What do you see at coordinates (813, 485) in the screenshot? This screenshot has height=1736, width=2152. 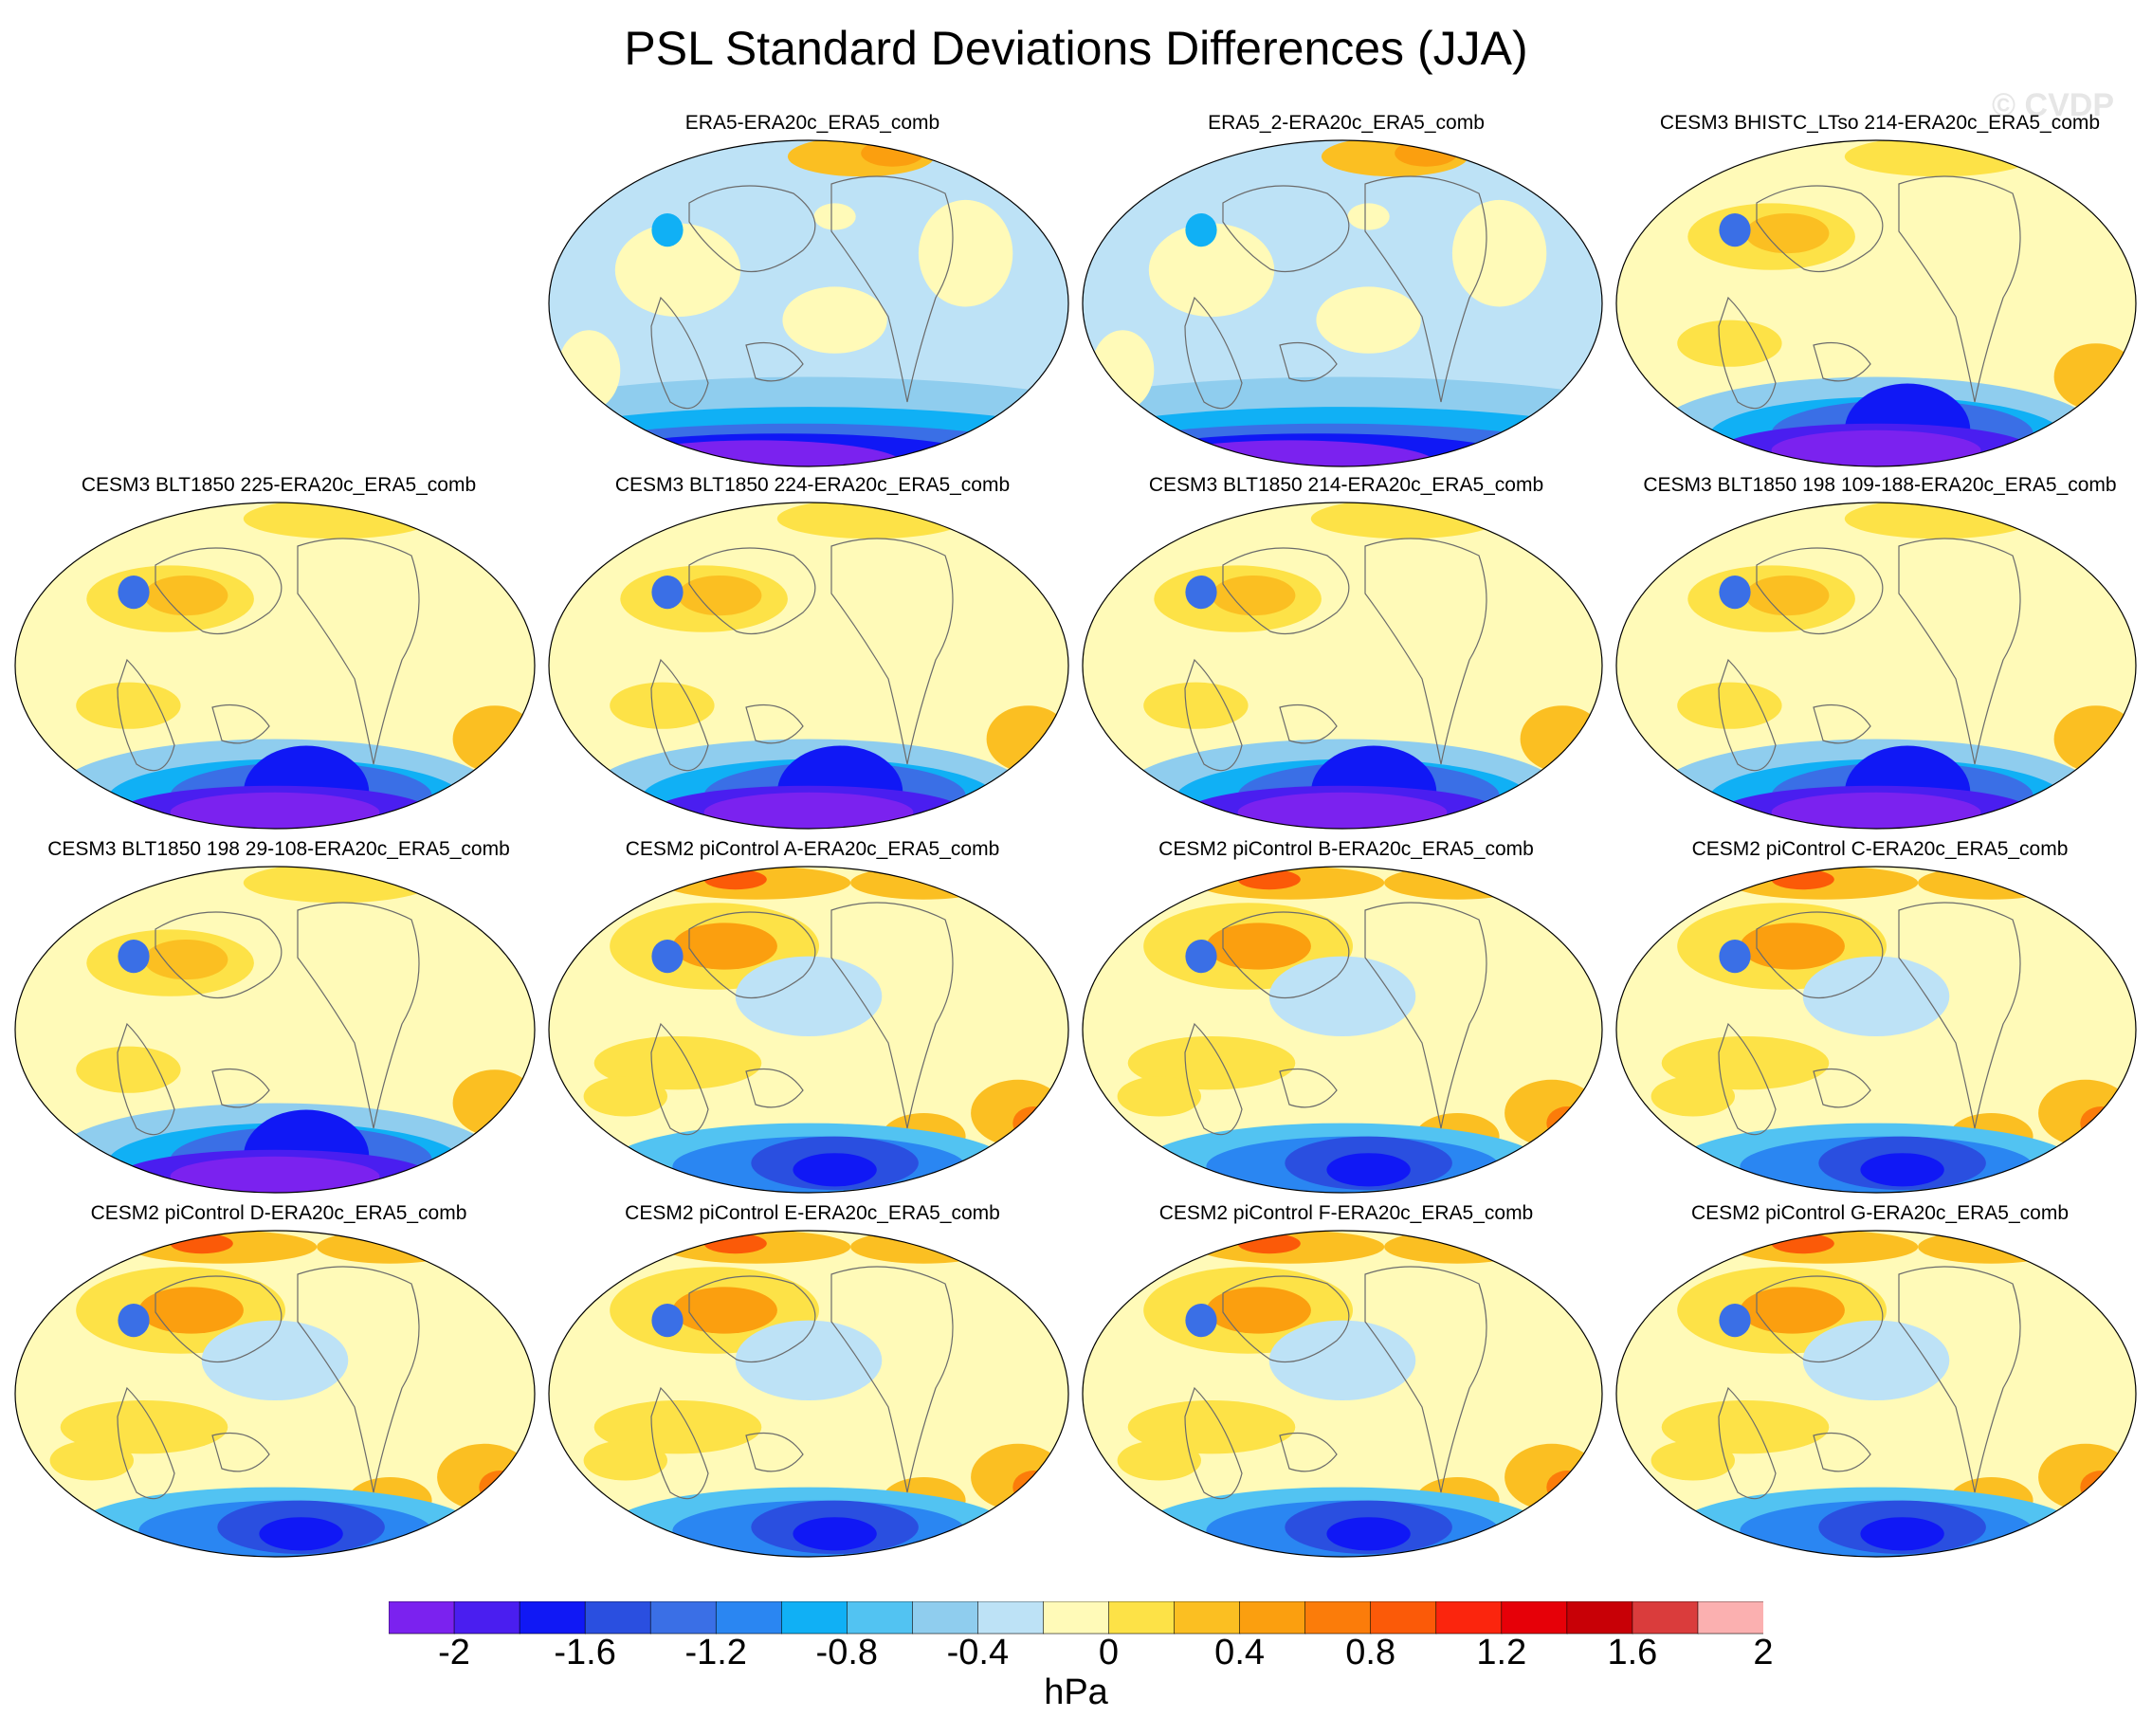 I see `panel-title: CESM3 BLT1850 224-ERA20c_ERA5_comb` at bounding box center [813, 485].